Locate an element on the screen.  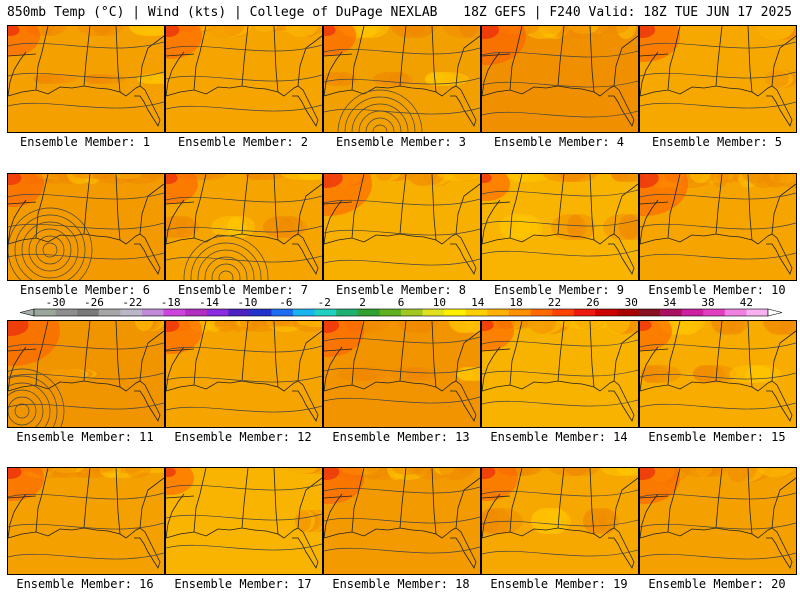
colorbar-tick-label: 14 is located at coordinates (478, 302).